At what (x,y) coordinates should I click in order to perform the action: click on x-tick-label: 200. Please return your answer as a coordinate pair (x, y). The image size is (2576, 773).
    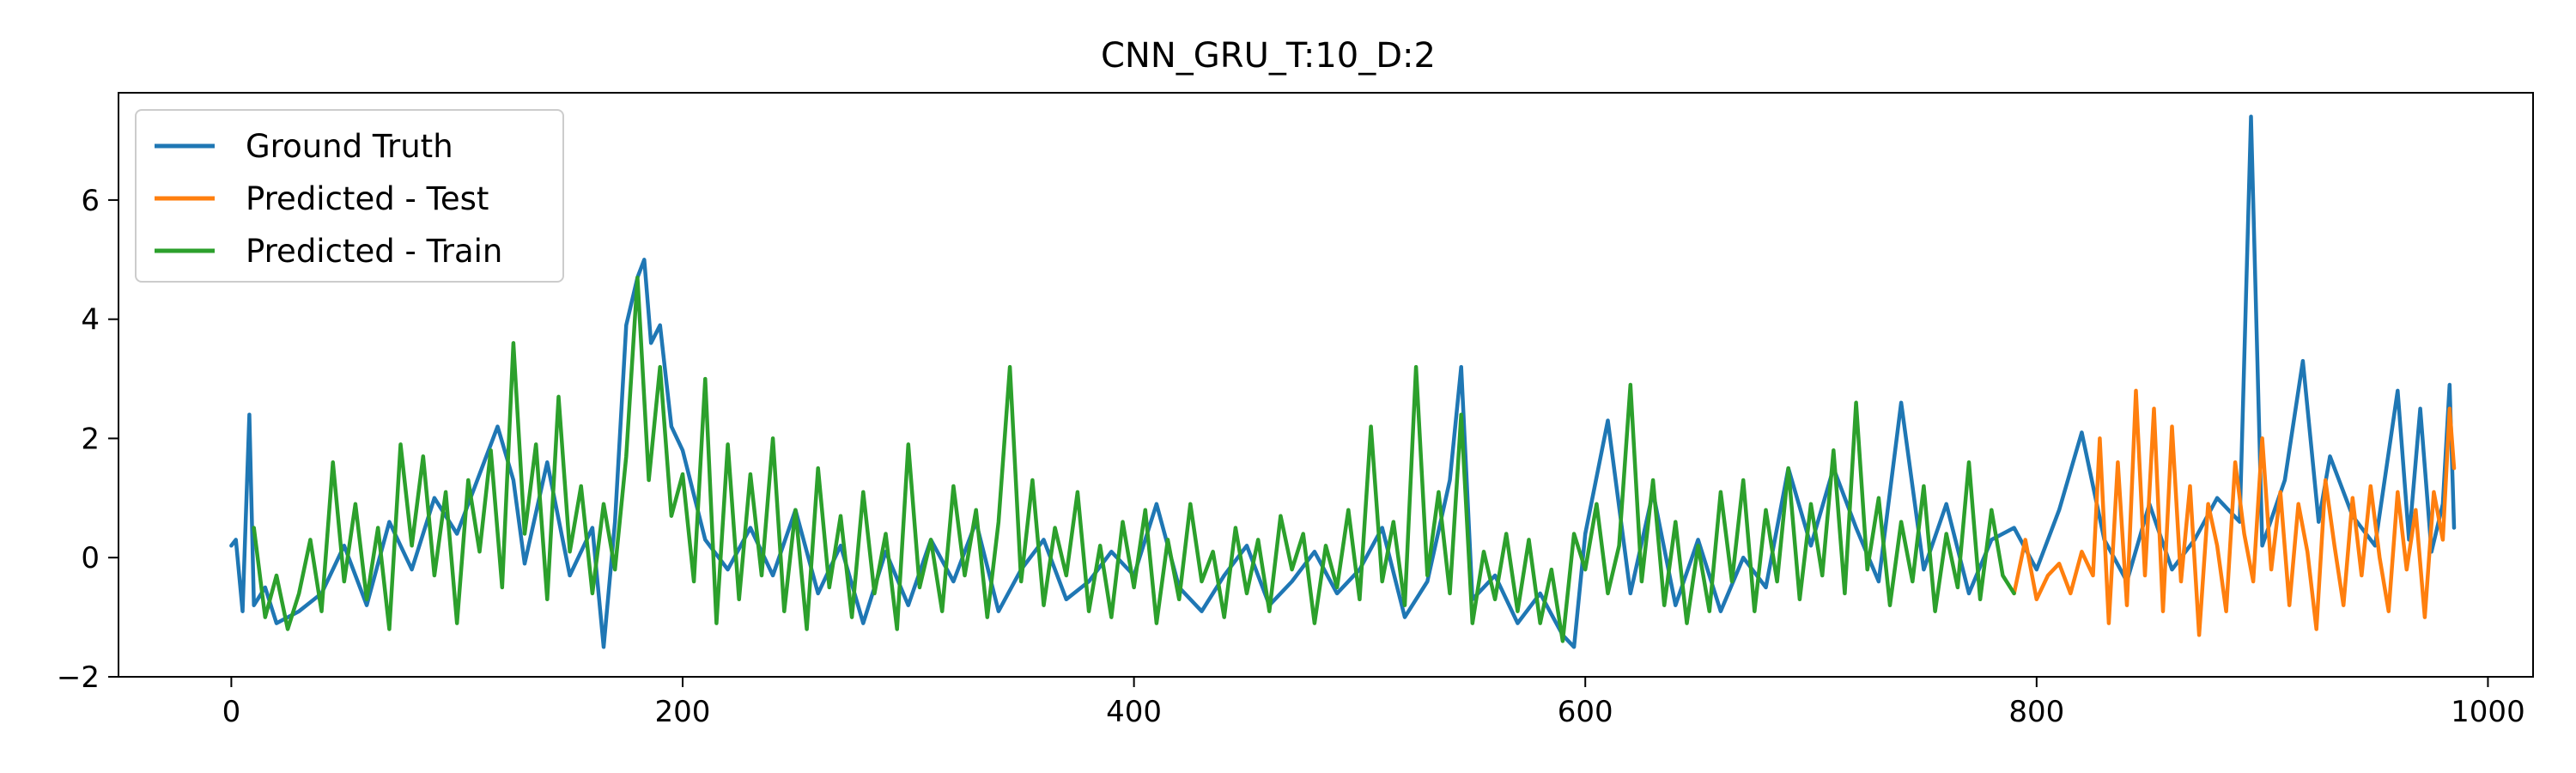
    Looking at the image, I should click on (683, 712).